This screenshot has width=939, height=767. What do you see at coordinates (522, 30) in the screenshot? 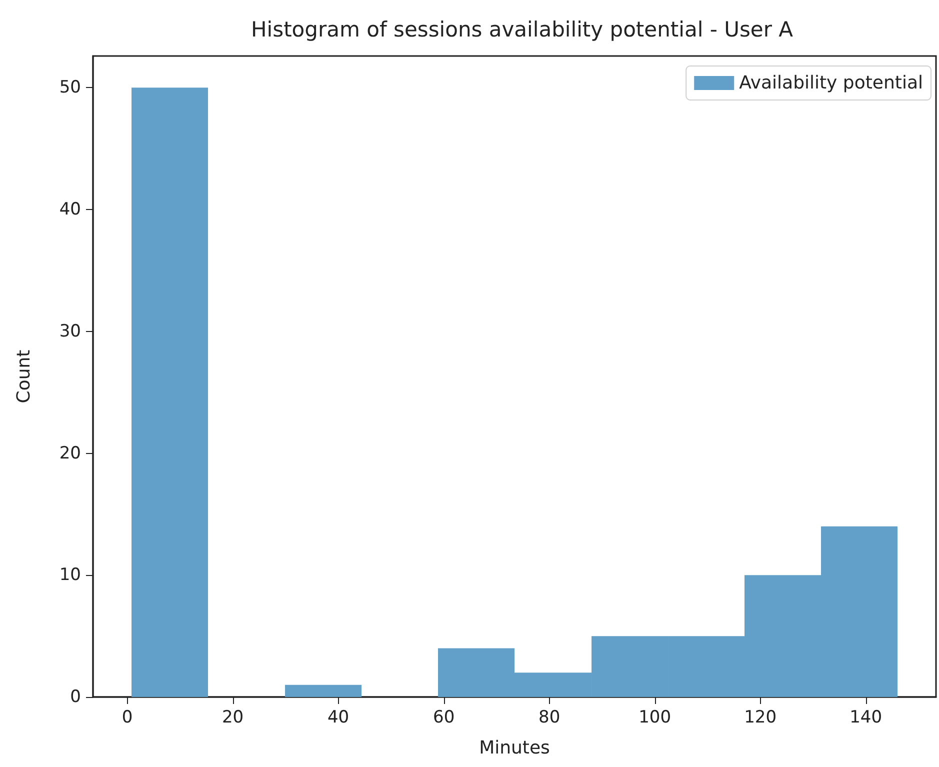
I see `chart-title: Histogram of sessions availability potential - User A` at bounding box center [522, 30].